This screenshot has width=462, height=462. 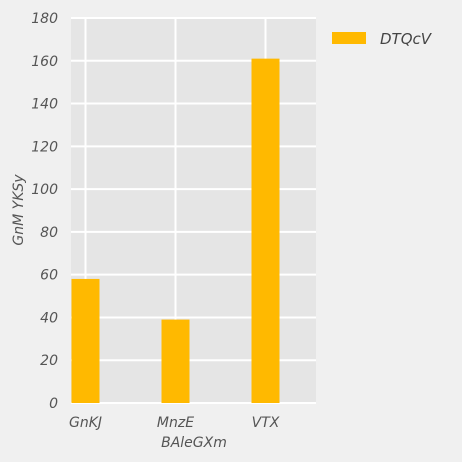 What do you see at coordinates (406, 39) in the screenshot?
I see `legend-label: DTQcV` at bounding box center [406, 39].